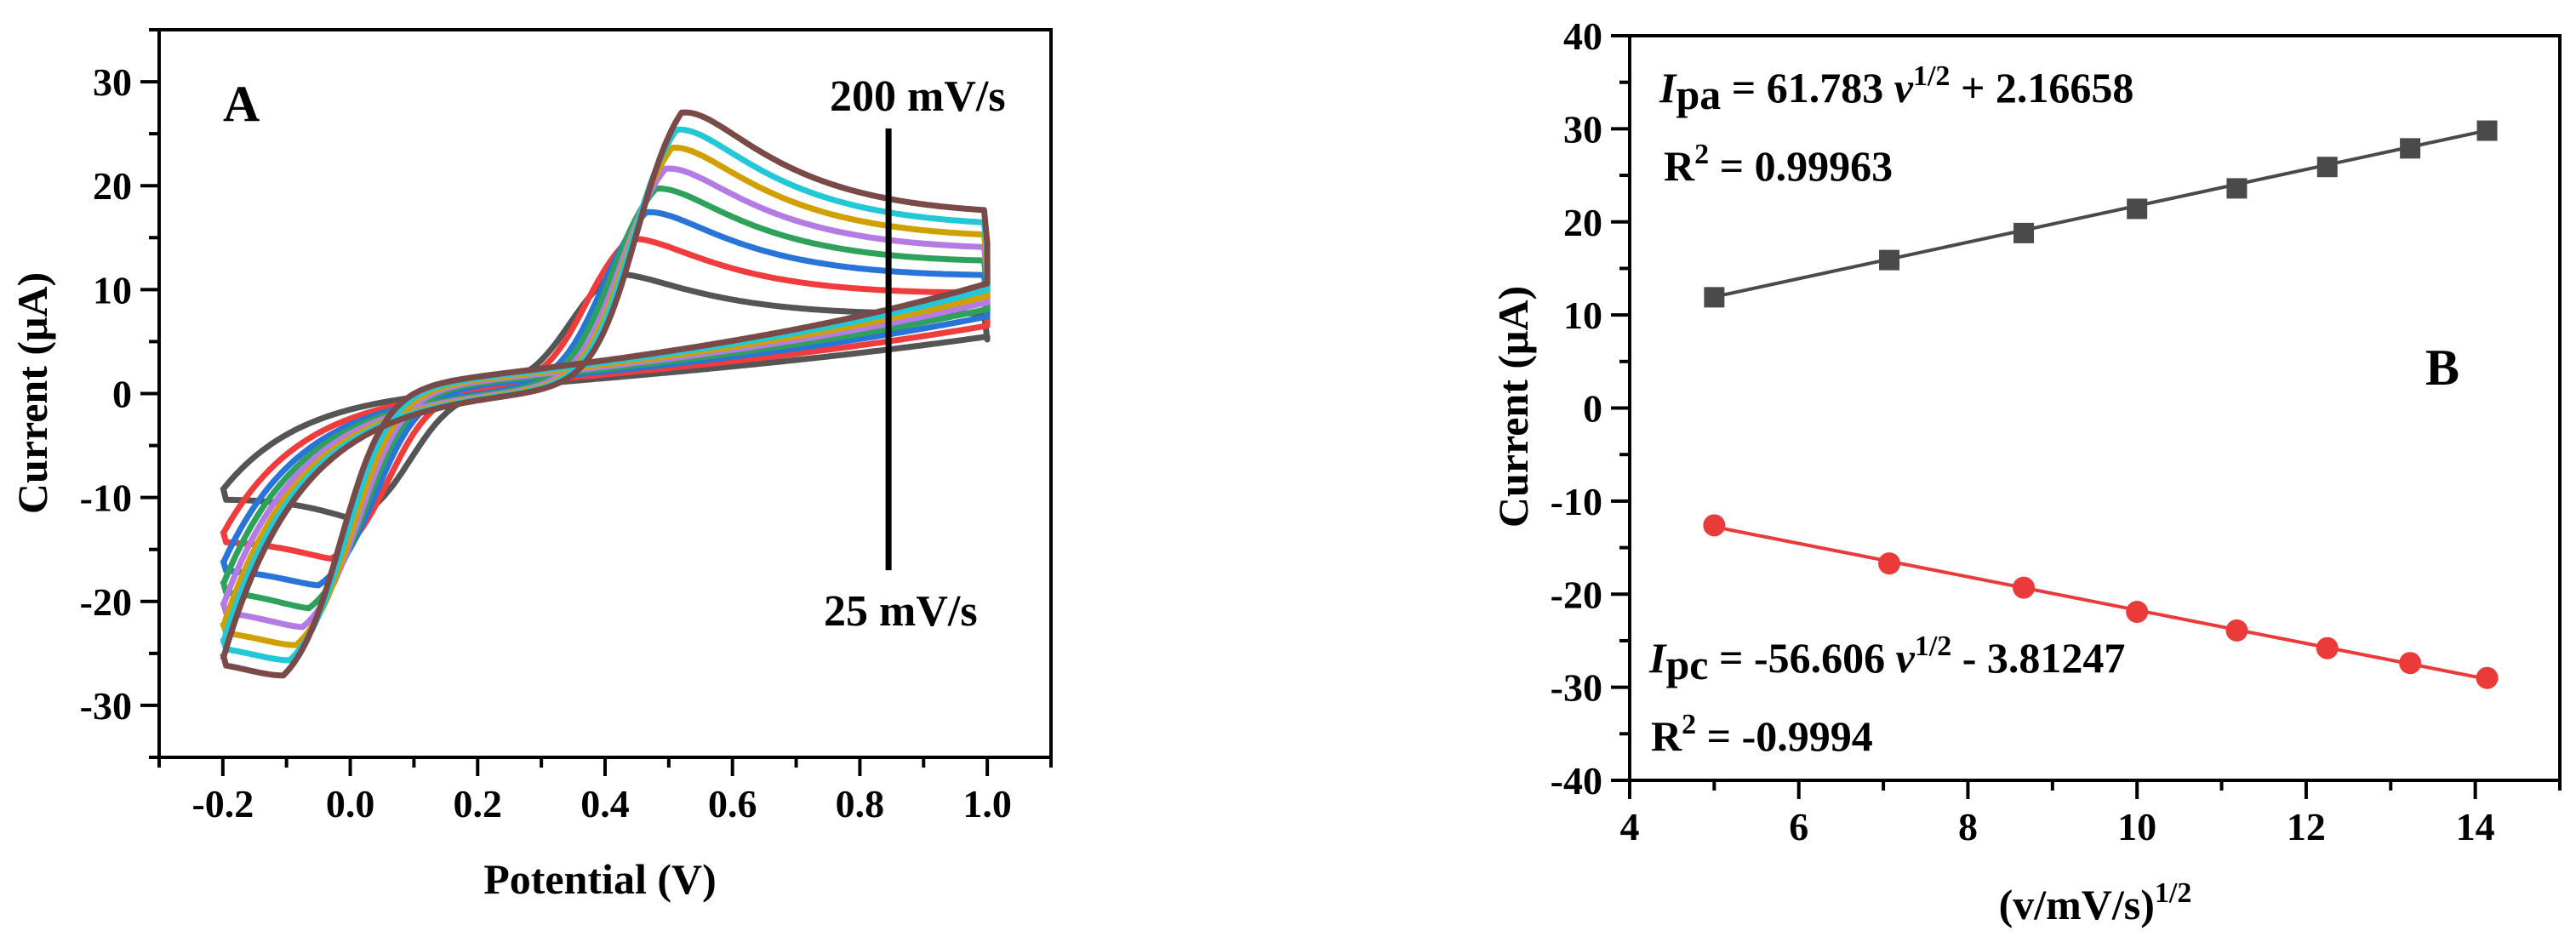 Image resolution: width=2576 pixels, height=942 pixels. I want to click on ipa-r2-value: = 0.99963, so click(1801, 166).